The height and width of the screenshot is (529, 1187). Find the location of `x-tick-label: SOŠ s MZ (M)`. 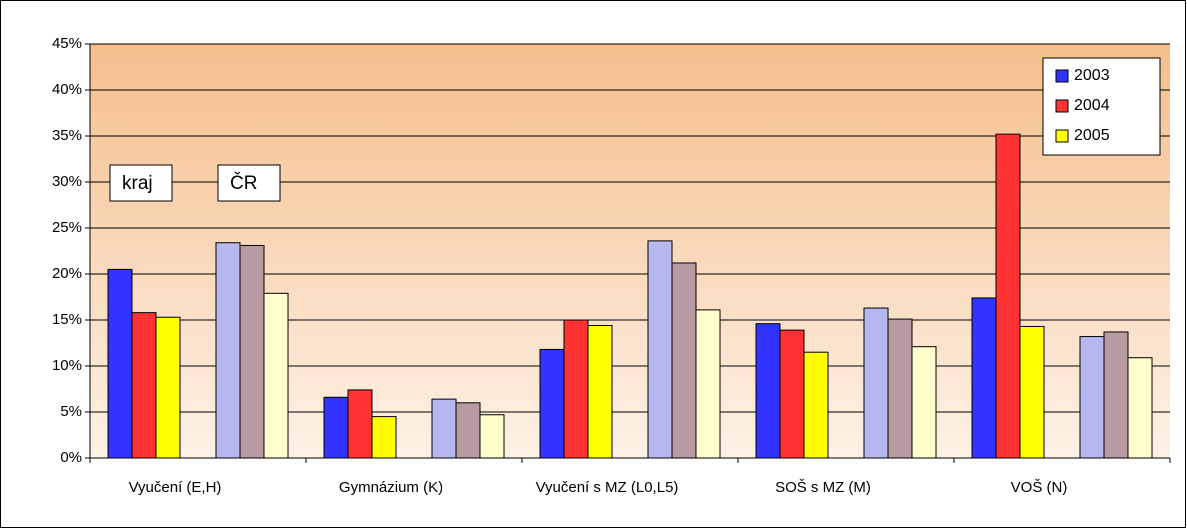

x-tick-label: SOŠ s MZ (M) is located at coordinates (823, 487).